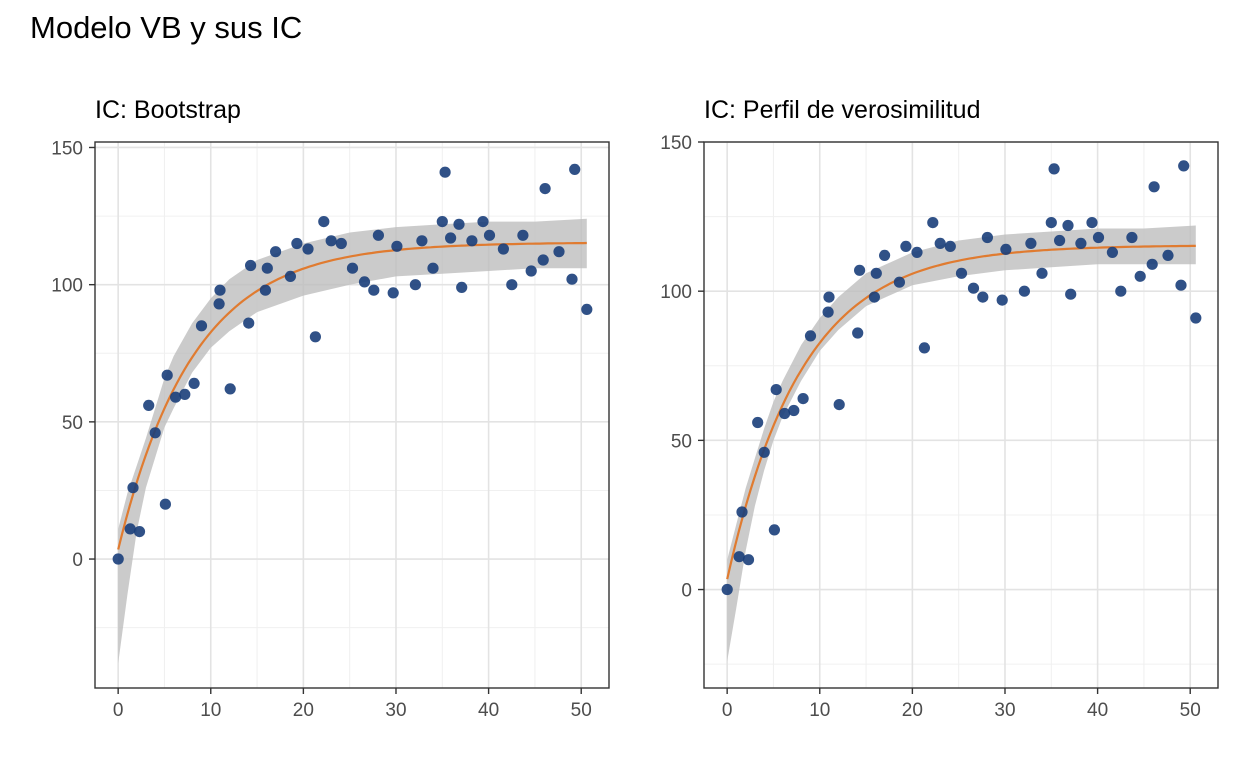  Describe the element at coordinates (168, 110) in the screenshot. I see `panel-title: IC: Bootstrap` at that location.